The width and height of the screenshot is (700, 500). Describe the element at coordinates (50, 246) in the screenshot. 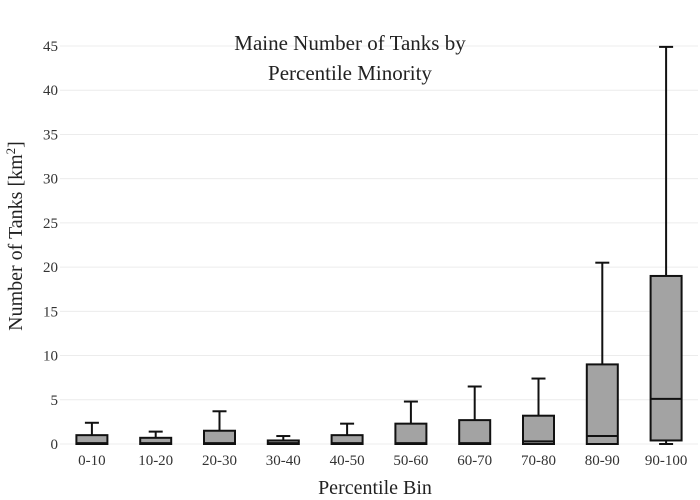

I see `y-axis-ticks: 0 5 10 15 20 25 30 35 40 45` at that location.